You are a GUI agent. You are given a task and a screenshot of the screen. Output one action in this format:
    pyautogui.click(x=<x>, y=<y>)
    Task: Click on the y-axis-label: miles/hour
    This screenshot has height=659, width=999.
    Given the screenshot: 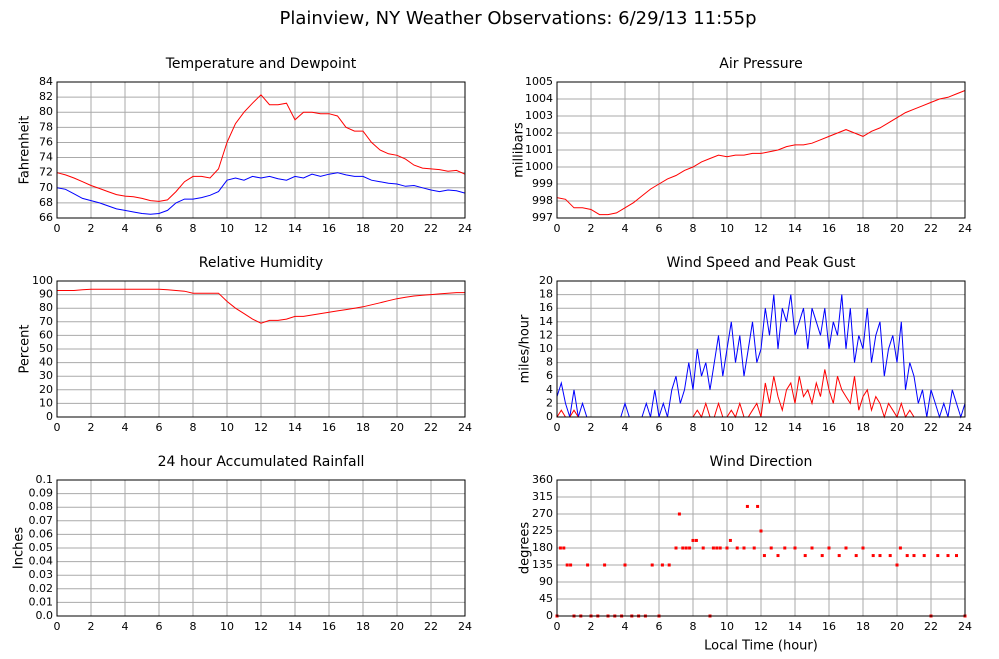 What is the action you would take?
    pyautogui.click(x=525, y=348)
    